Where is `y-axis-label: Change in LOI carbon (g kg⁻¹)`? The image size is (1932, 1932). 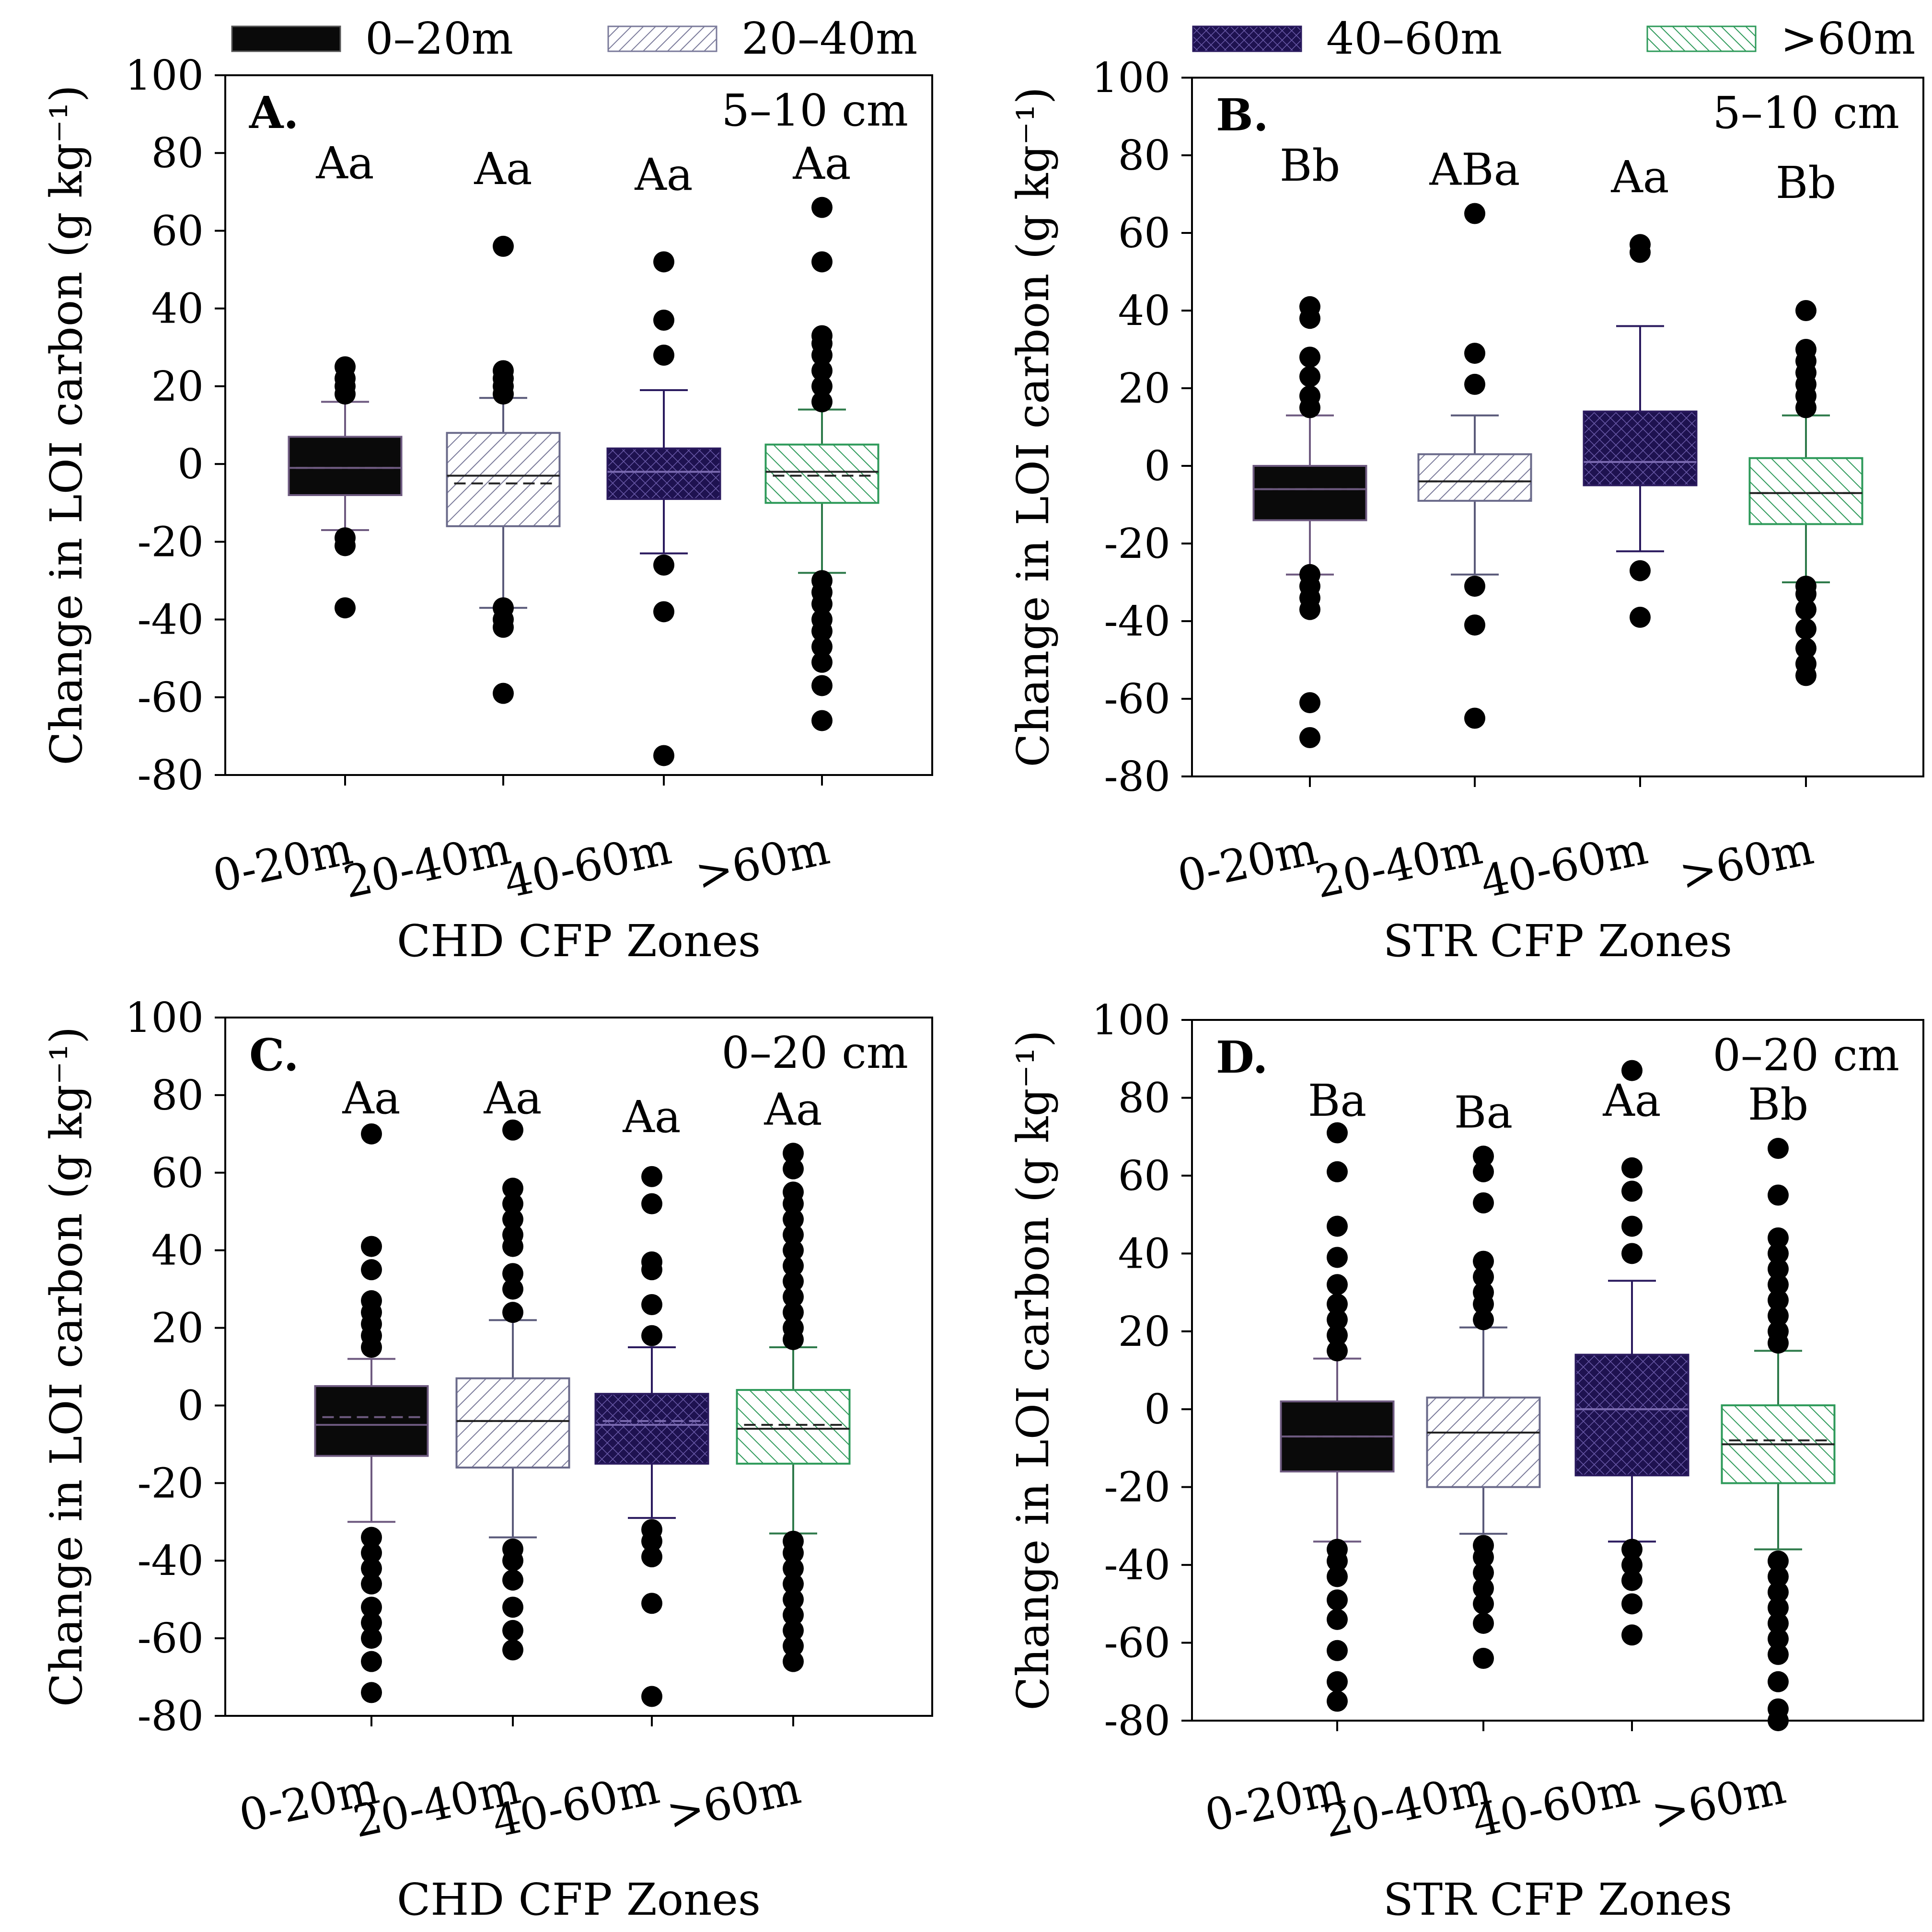 y-axis-label: Change in LOI carbon (g kg⁻¹) is located at coordinates (1033, 1371).